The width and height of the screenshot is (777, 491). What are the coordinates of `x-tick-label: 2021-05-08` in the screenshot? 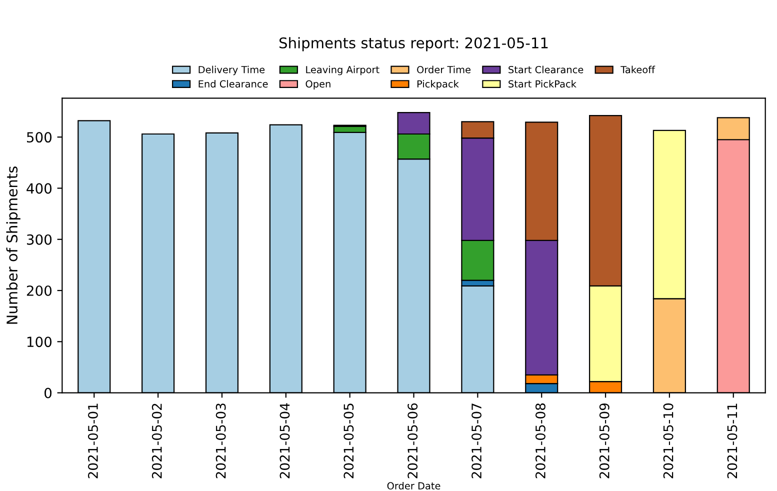 It's located at (540, 440).